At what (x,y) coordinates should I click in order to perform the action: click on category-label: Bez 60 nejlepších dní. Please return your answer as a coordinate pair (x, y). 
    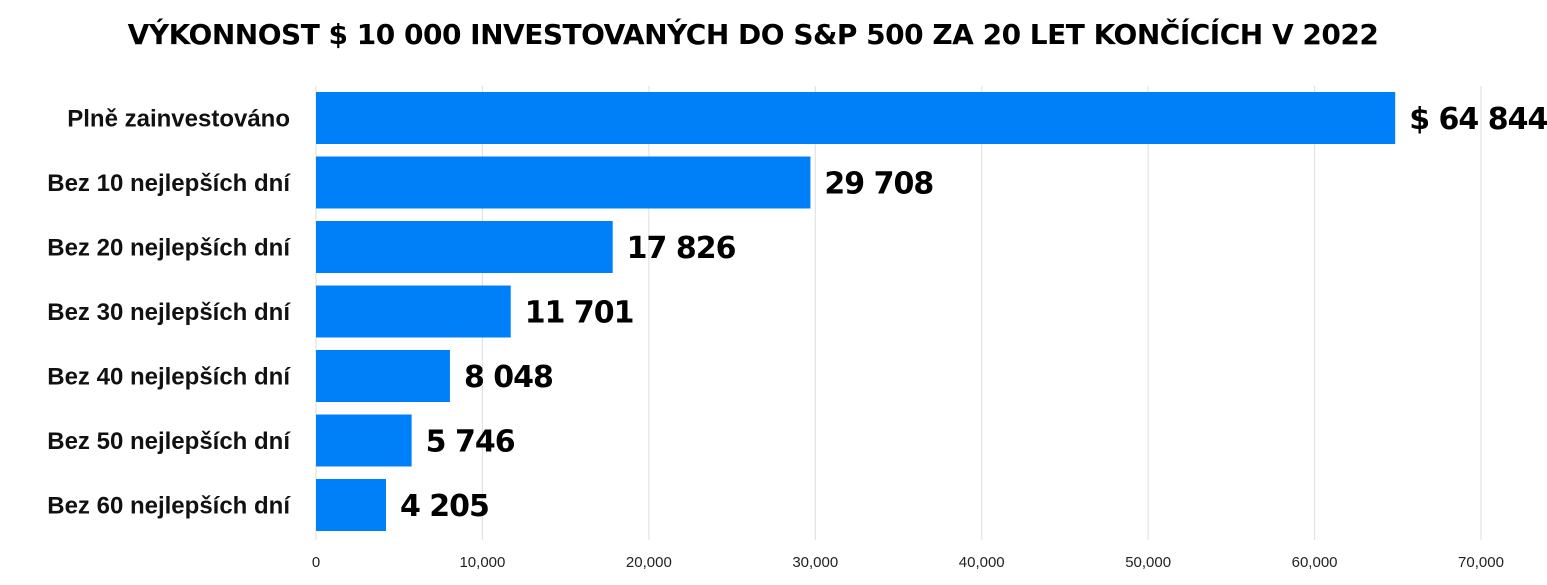
    Looking at the image, I should click on (169, 506).